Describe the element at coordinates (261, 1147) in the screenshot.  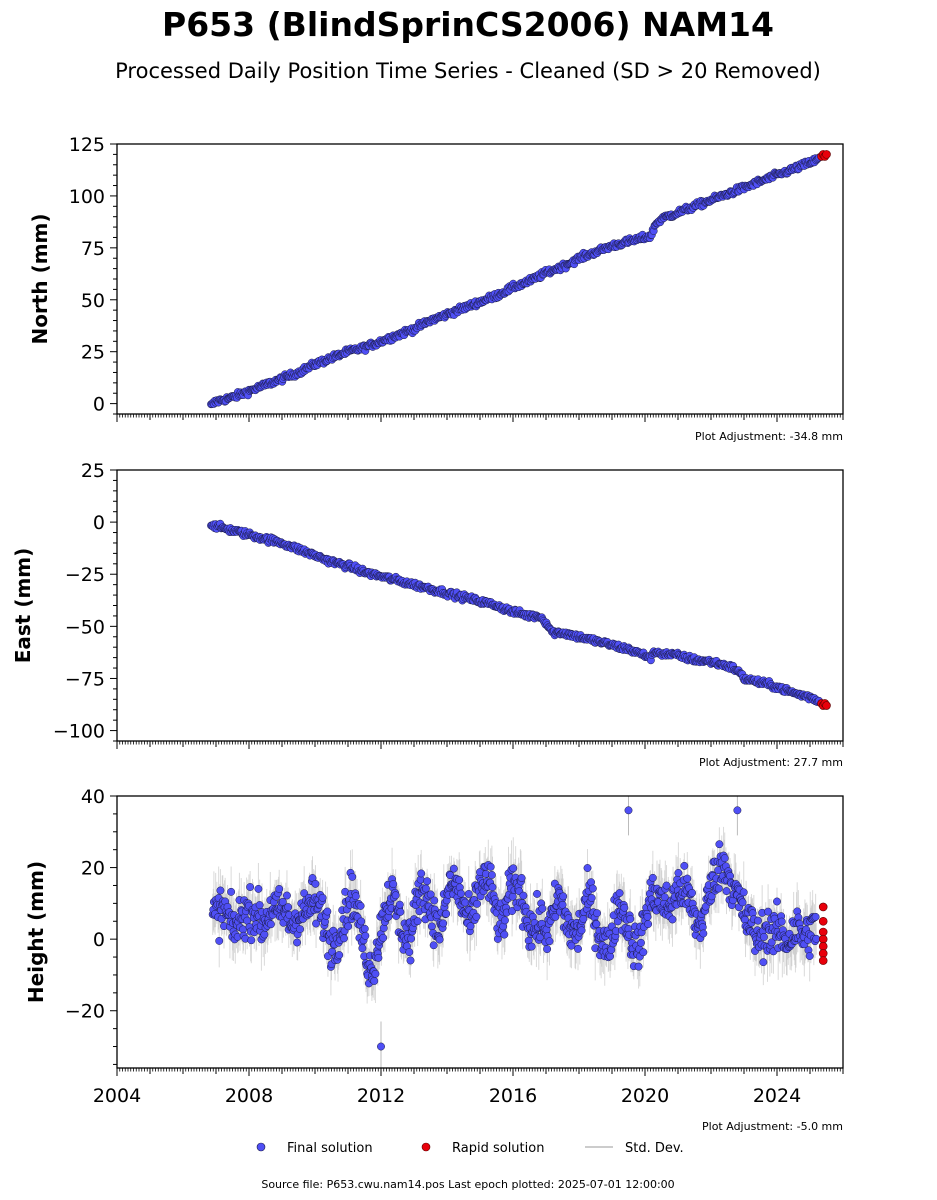
I see `legend-final-marker` at that location.